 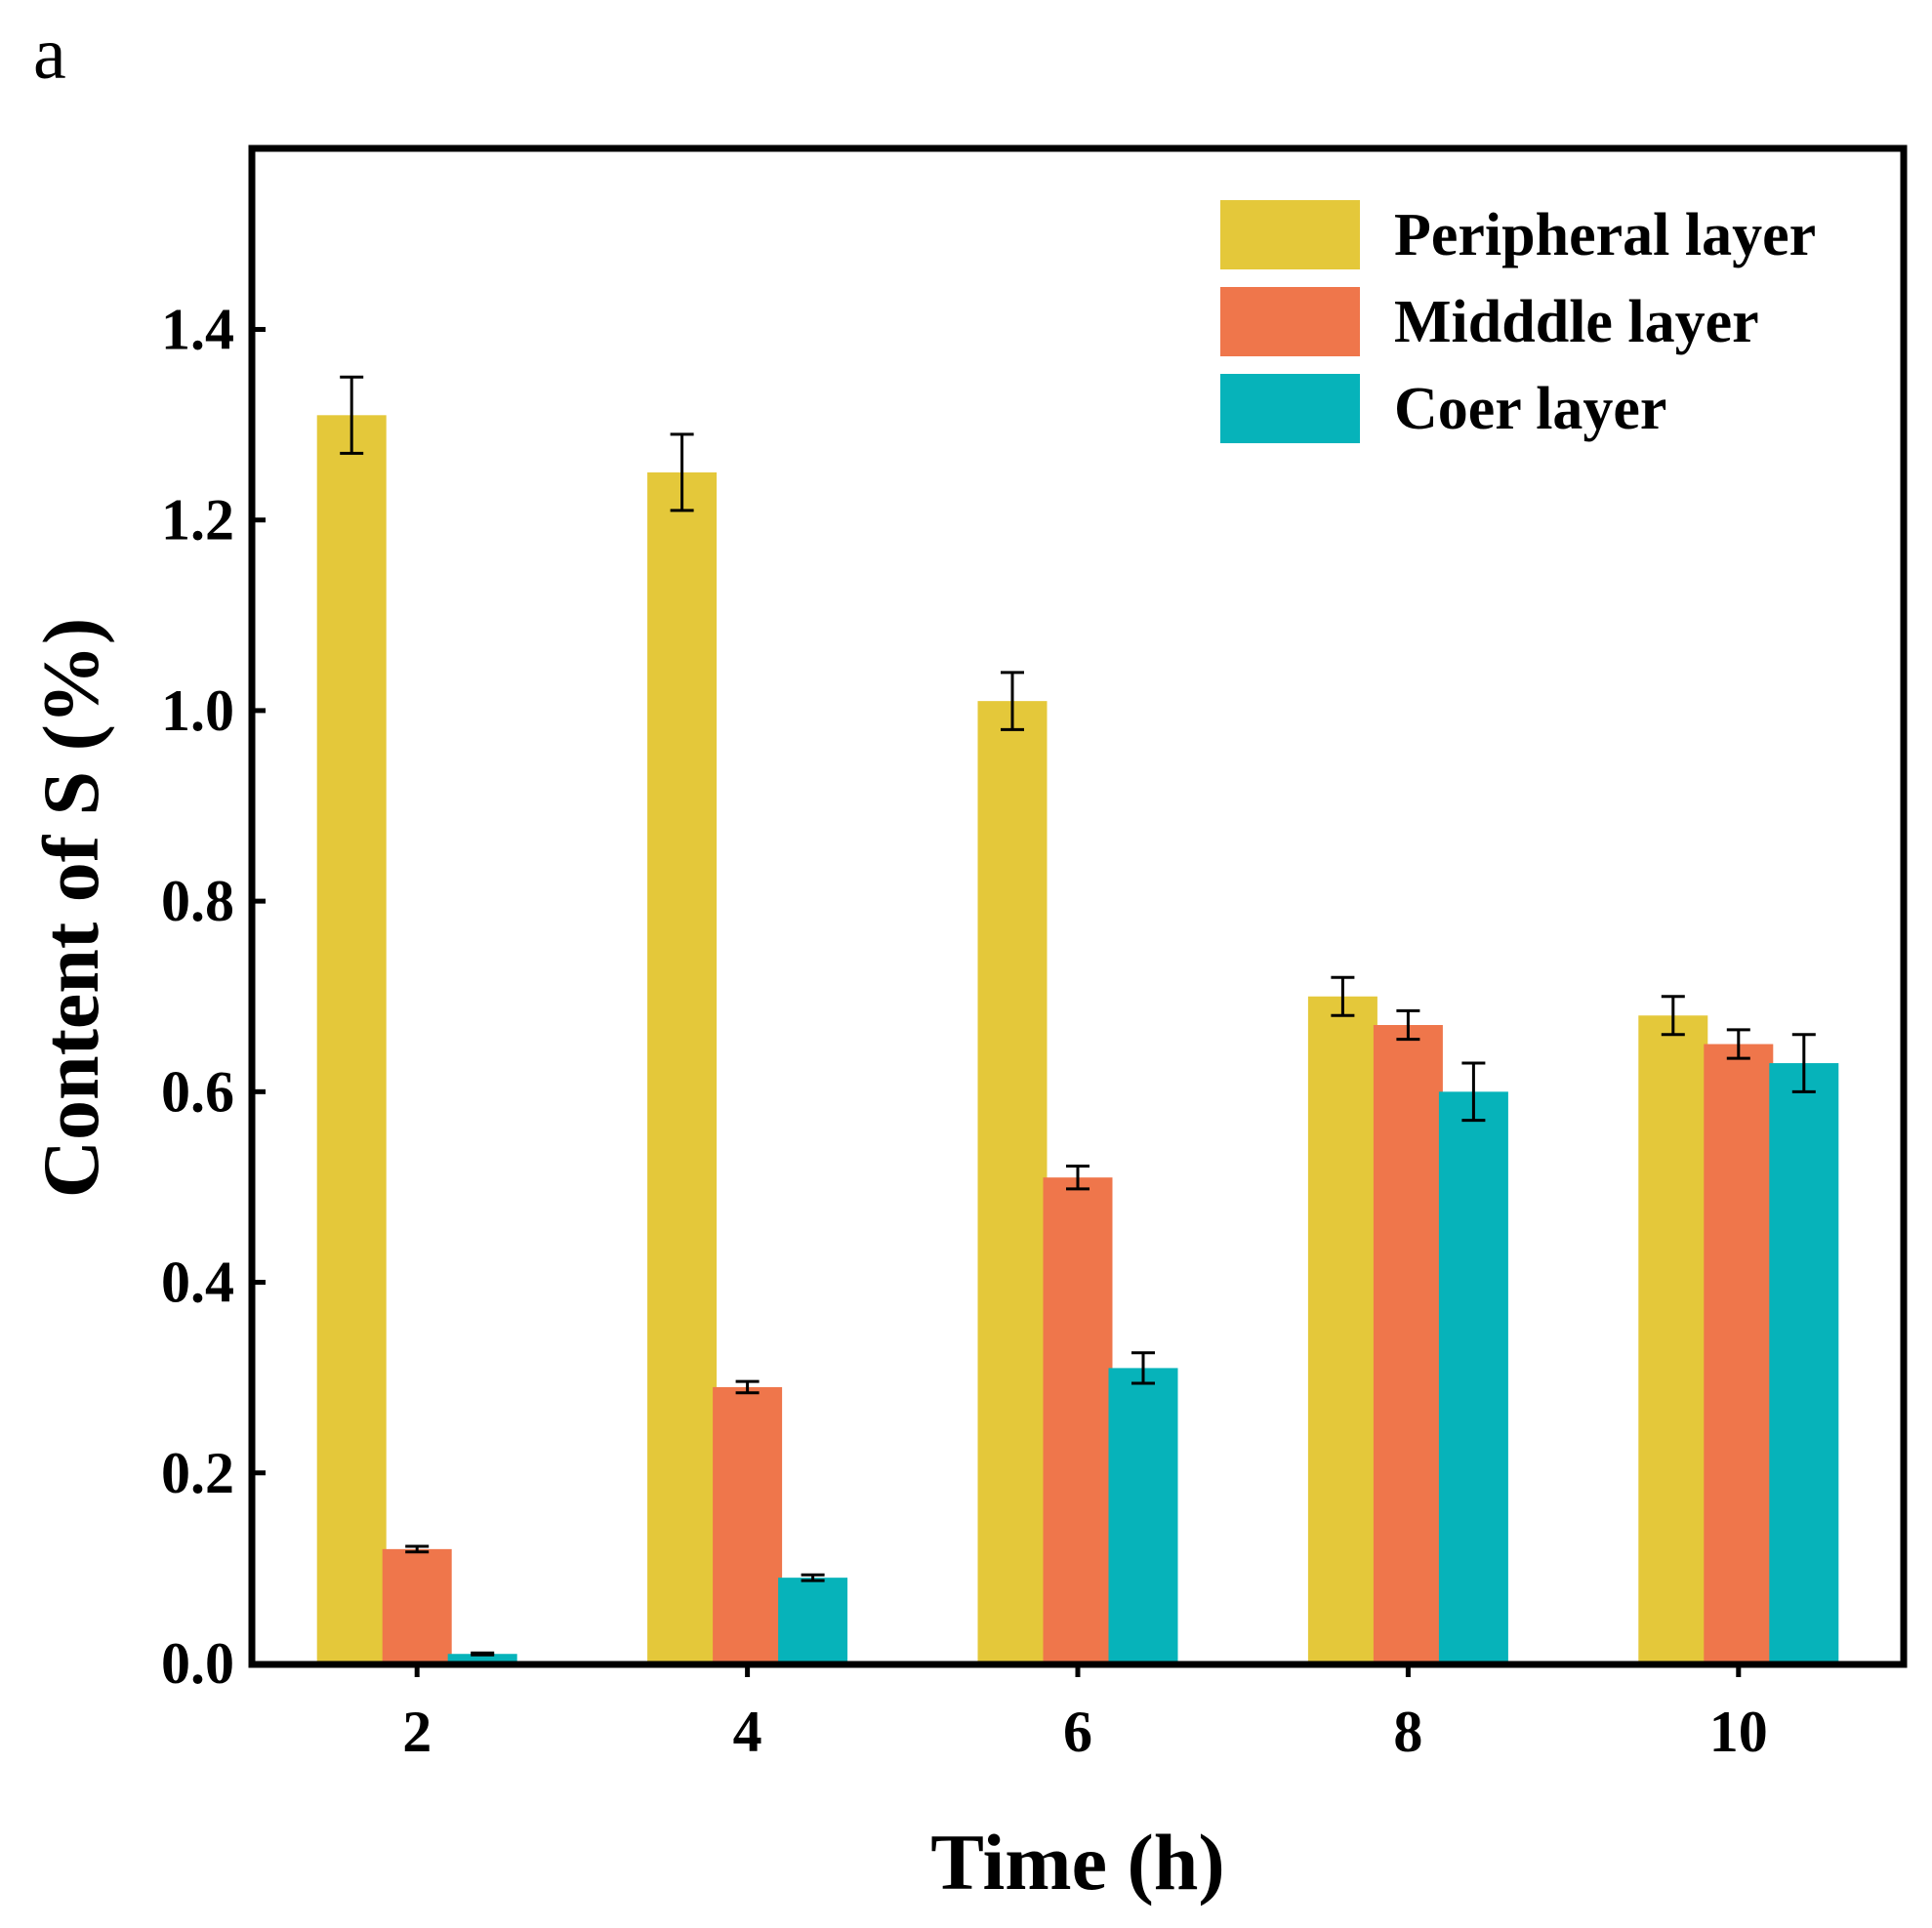 I want to click on legend-label: Midddle layer, so click(x=1576, y=322).